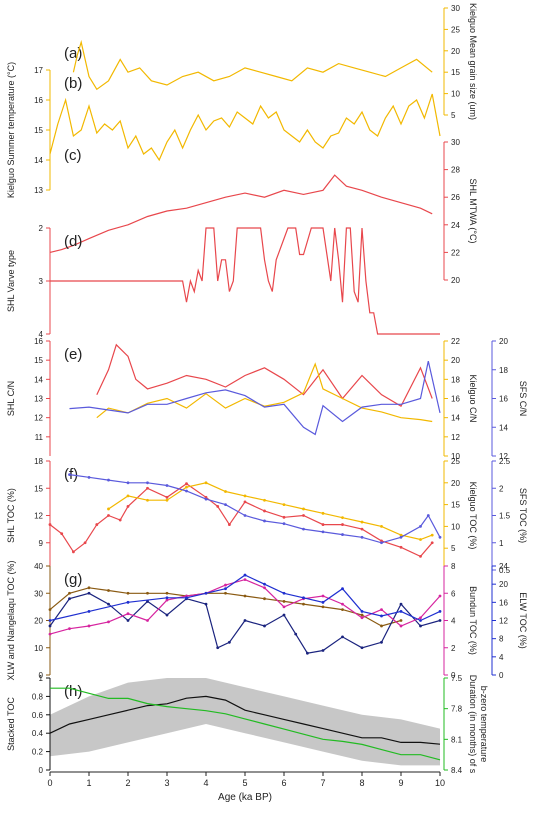  Describe the element at coordinates (38, 70) in the screenshot. I see `panel-b-y-tick-label-0-4: 17` at that location.